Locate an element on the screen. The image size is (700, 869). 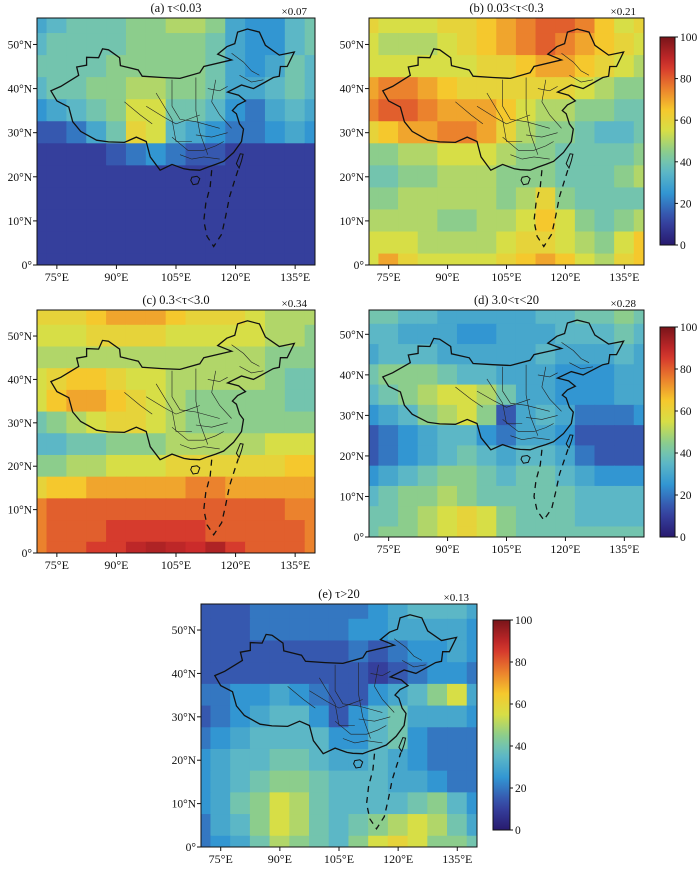
x-tick-label: 90°E is located at coordinates (280, 859).